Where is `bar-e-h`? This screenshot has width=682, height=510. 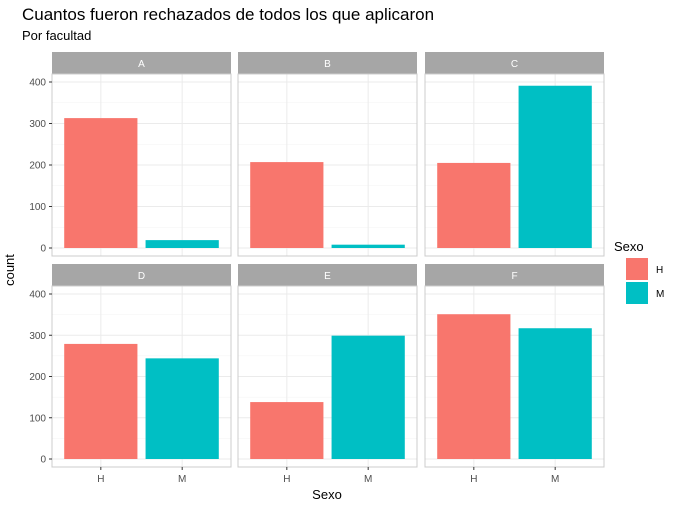 bar-e-h is located at coordinates (287, 430).